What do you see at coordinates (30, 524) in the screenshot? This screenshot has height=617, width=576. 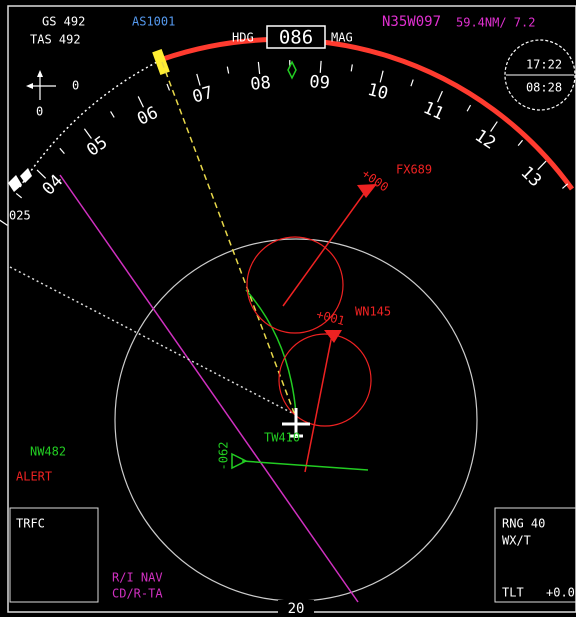 I see `trfc: TRFC` at bounding box center [30, 524].